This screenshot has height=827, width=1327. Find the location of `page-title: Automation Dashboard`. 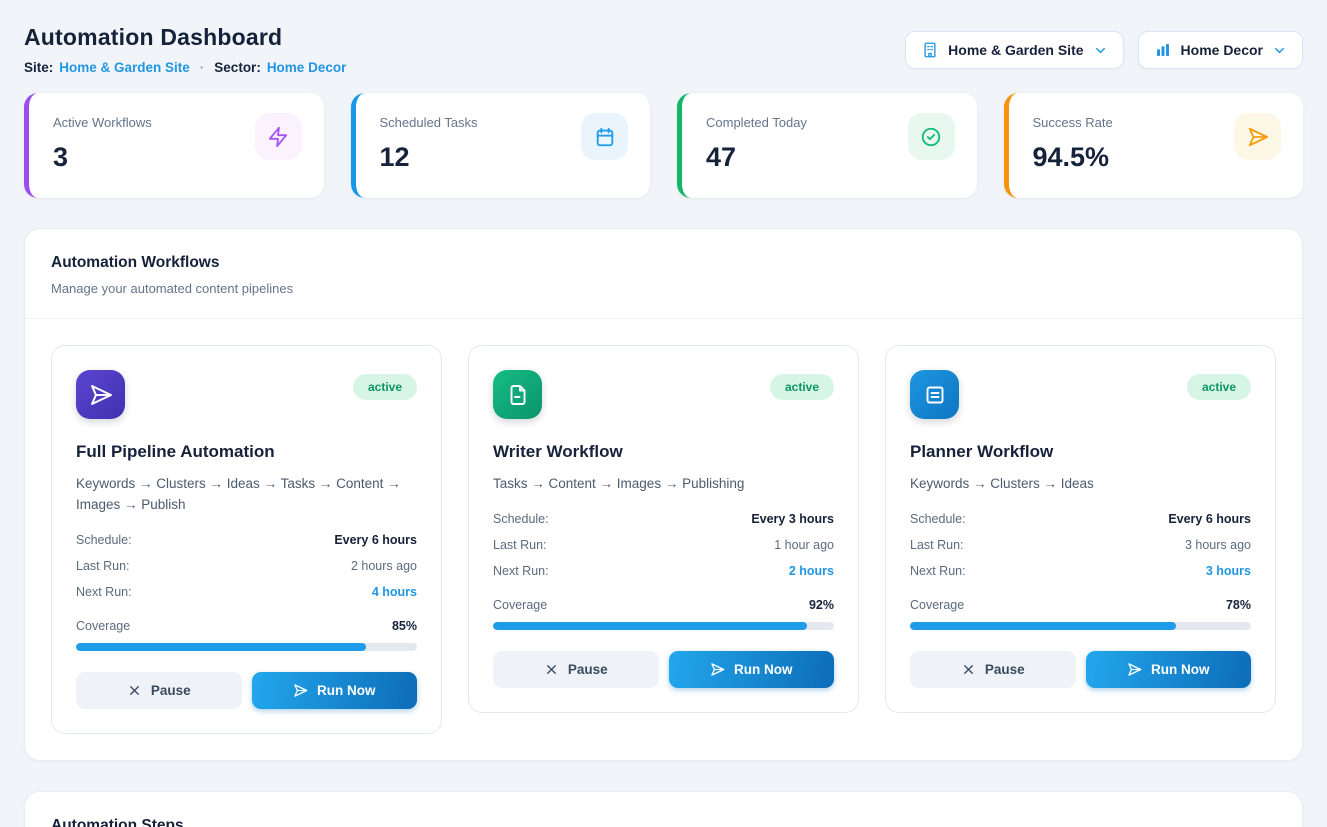

page-title: Automation Dashboard is located at coordinates (153, 37).